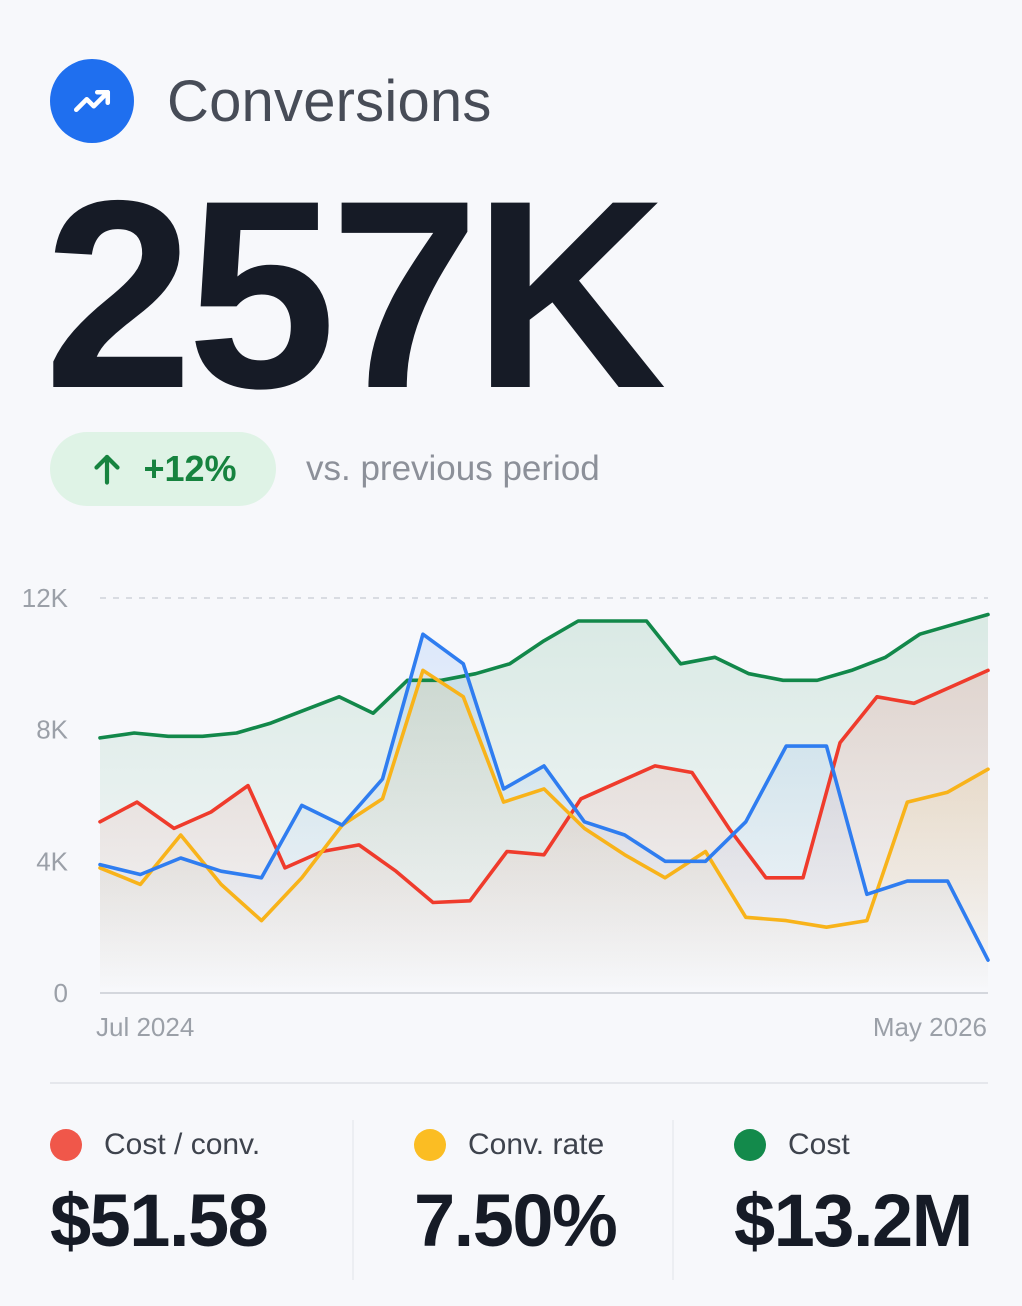 The width and height of the screenshot is (1022, 1306). Describe the element at coordinates (52, 730) in the screenshot. I see `y-tick-label: 8K` at that location.